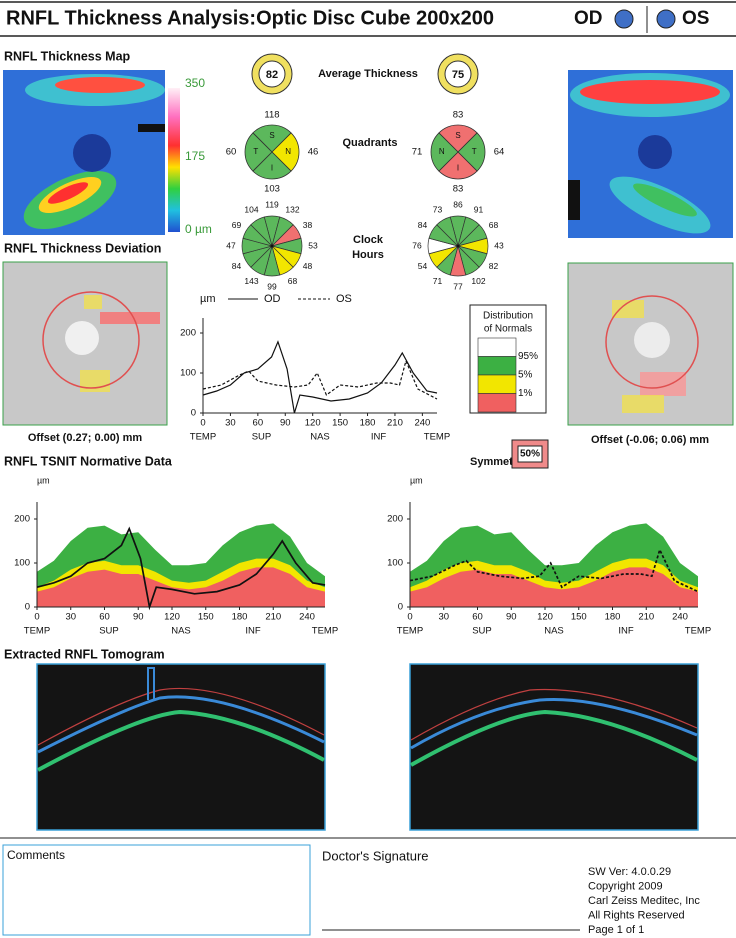 The image size is (736, 938). Describe the element at coordinates (272, 204) in the screenshot. I see `clock-value: 119` at that location.